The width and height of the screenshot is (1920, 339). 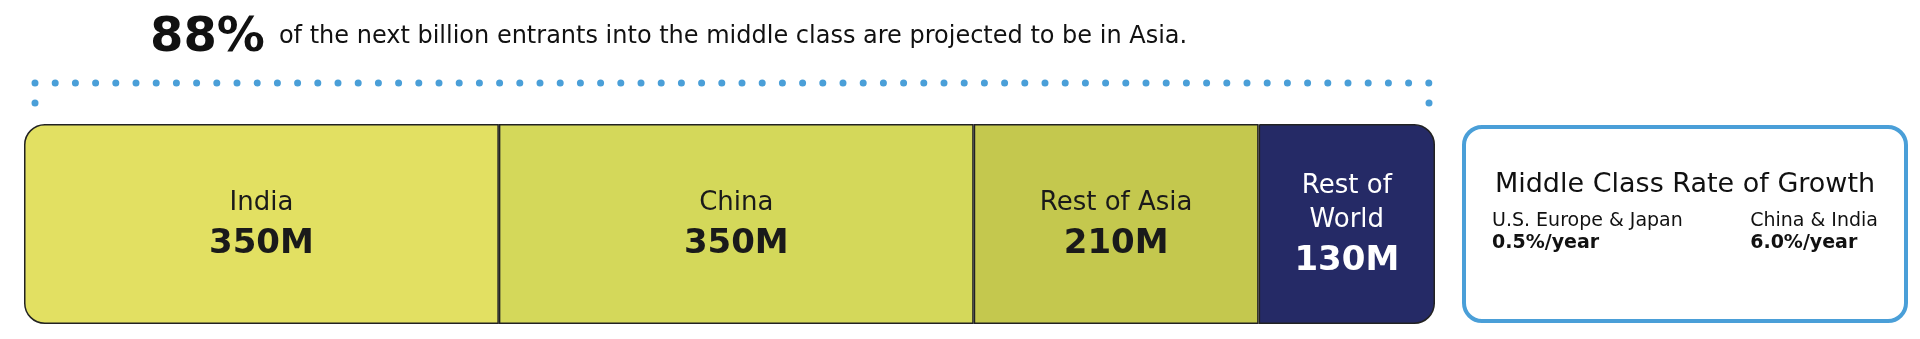 What do you see at coordinates (1814, 219) in the screenshot?
I see `text: China & India` at bounding box center [1814, 219].